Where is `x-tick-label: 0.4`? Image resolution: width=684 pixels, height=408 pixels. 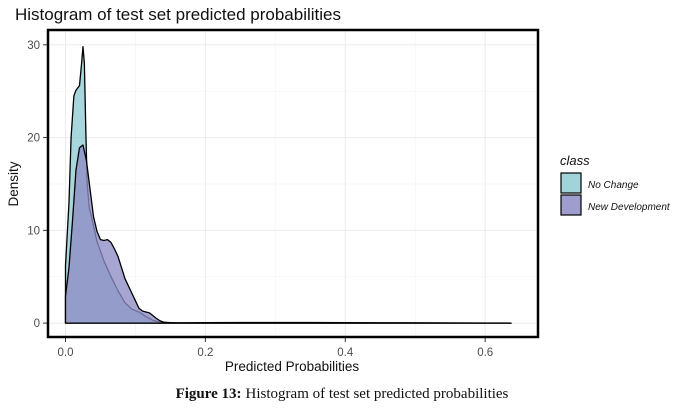
x-tick-label: 0.4 is located at coordinates (345, 353).